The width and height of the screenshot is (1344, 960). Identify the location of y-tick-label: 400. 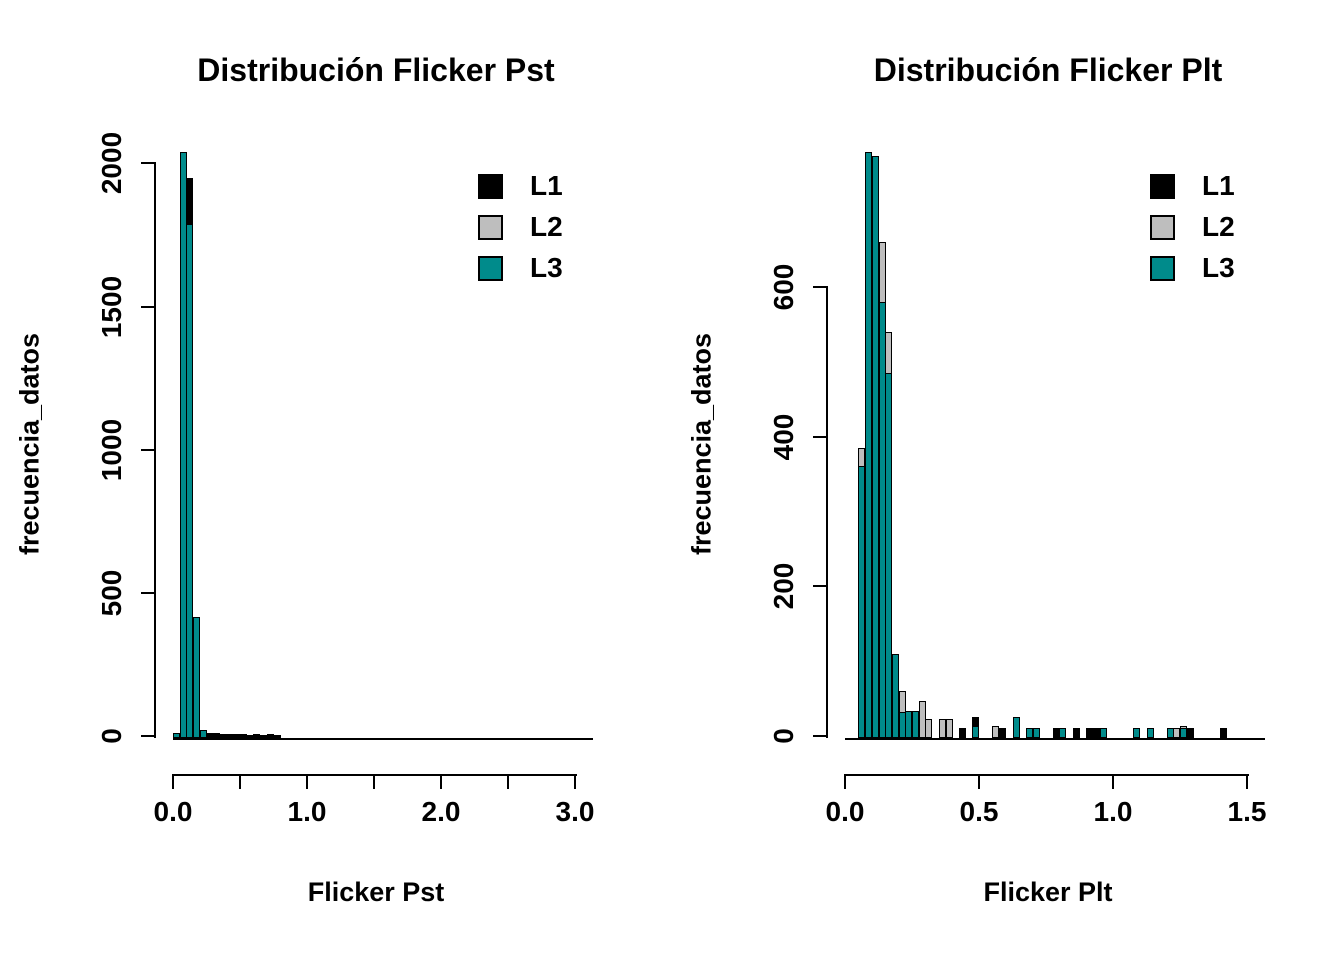
(783, 436).